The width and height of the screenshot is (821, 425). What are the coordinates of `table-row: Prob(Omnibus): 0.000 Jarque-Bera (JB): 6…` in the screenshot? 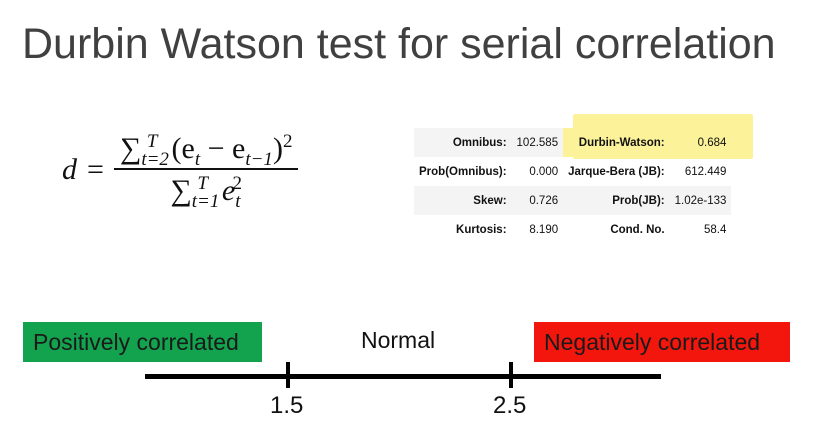 It's located at (572, 171).